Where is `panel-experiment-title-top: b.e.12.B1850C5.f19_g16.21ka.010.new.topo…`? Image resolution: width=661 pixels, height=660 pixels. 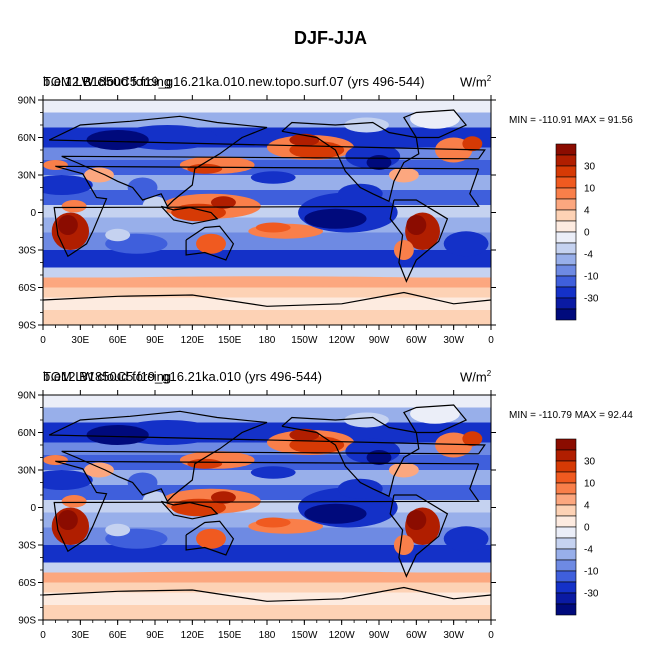
panel-experiment-title-top: b.e.12.B1850C5.f19_g16.21ka.010.new.topo… is located at coordinates (234, 81).